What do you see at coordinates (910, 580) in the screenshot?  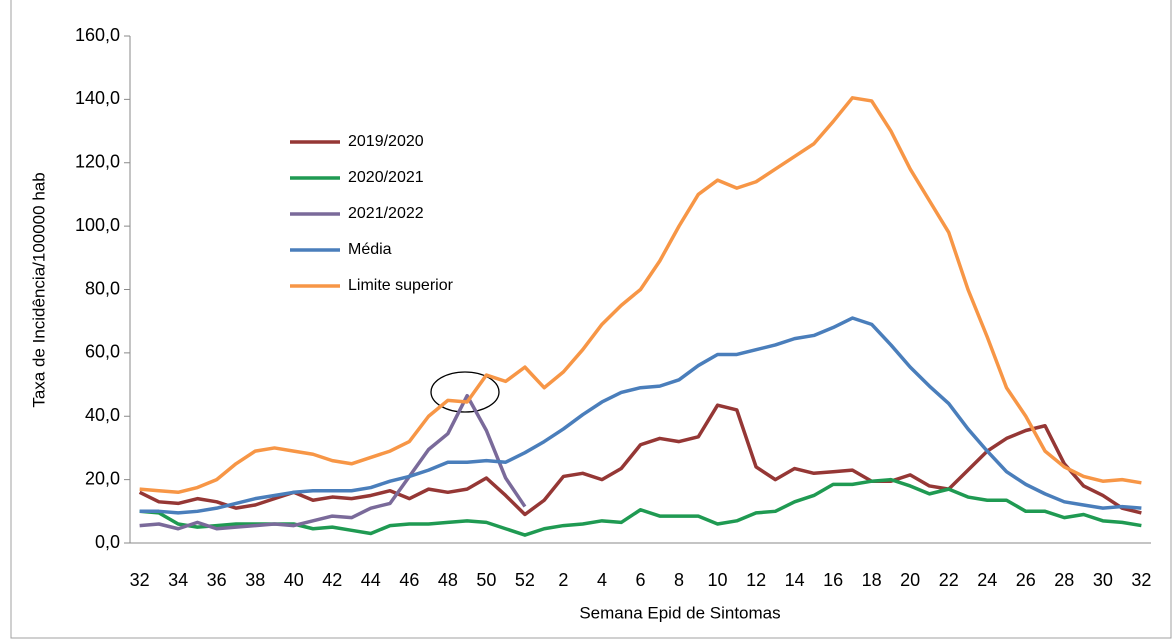 I see `x-tick-label: 20` at bounding box center [910, 580].